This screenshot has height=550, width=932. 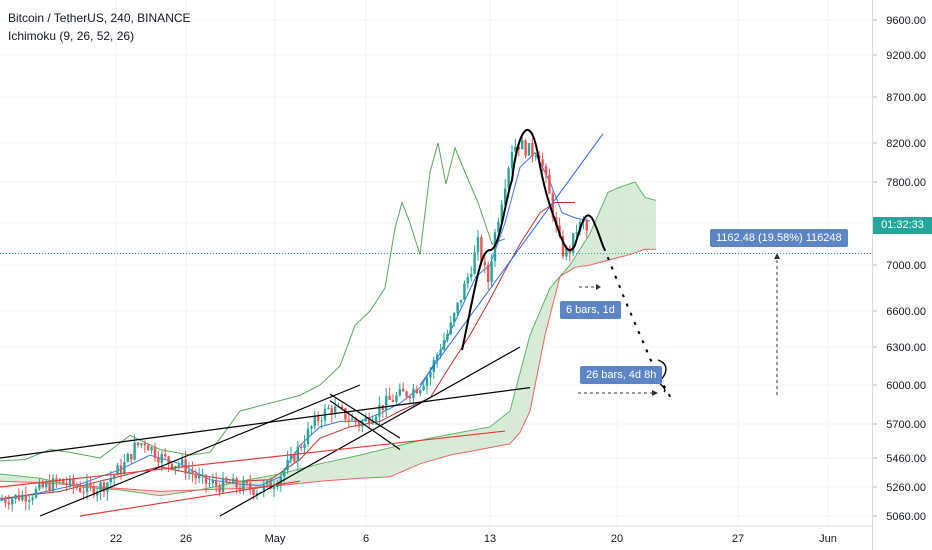 What do you see at coordinates (777, 256) in the screenshot?
I see `measure-arrowhead` at bounding box center [777, 256].